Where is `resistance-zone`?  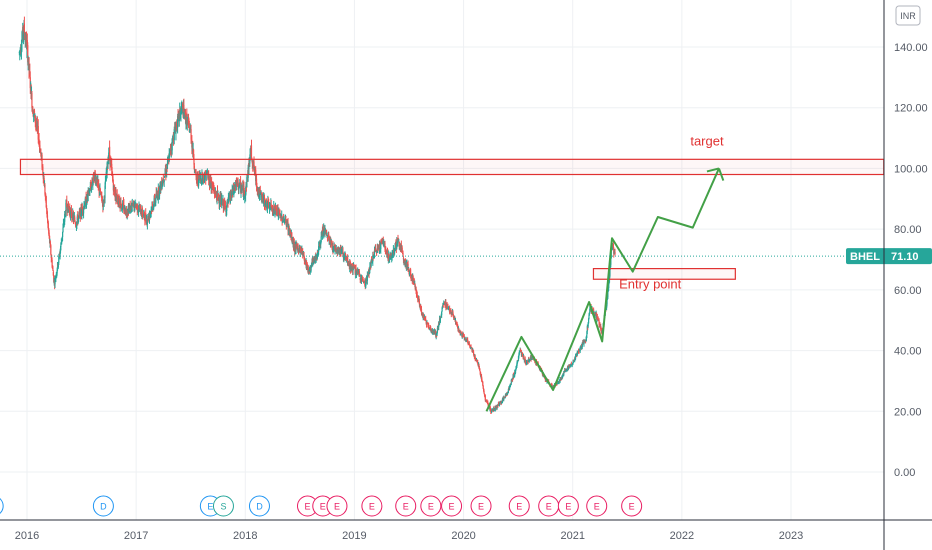 resistance-zone is located at coordinates (452, 167).